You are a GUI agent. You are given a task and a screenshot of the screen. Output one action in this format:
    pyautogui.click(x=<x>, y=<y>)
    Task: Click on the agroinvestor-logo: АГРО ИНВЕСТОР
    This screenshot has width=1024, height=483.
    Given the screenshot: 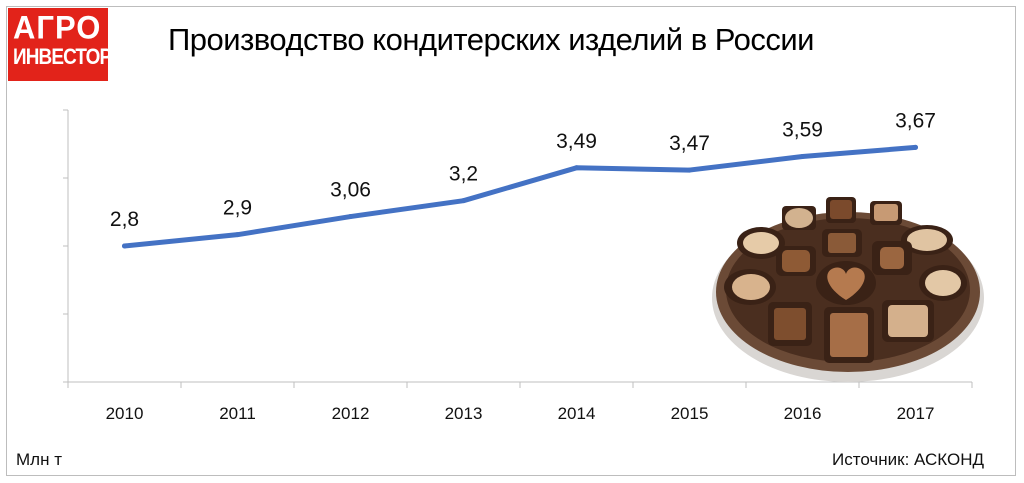 What is the action you would take?
    pyautogui.click(x=60, y=44)
    